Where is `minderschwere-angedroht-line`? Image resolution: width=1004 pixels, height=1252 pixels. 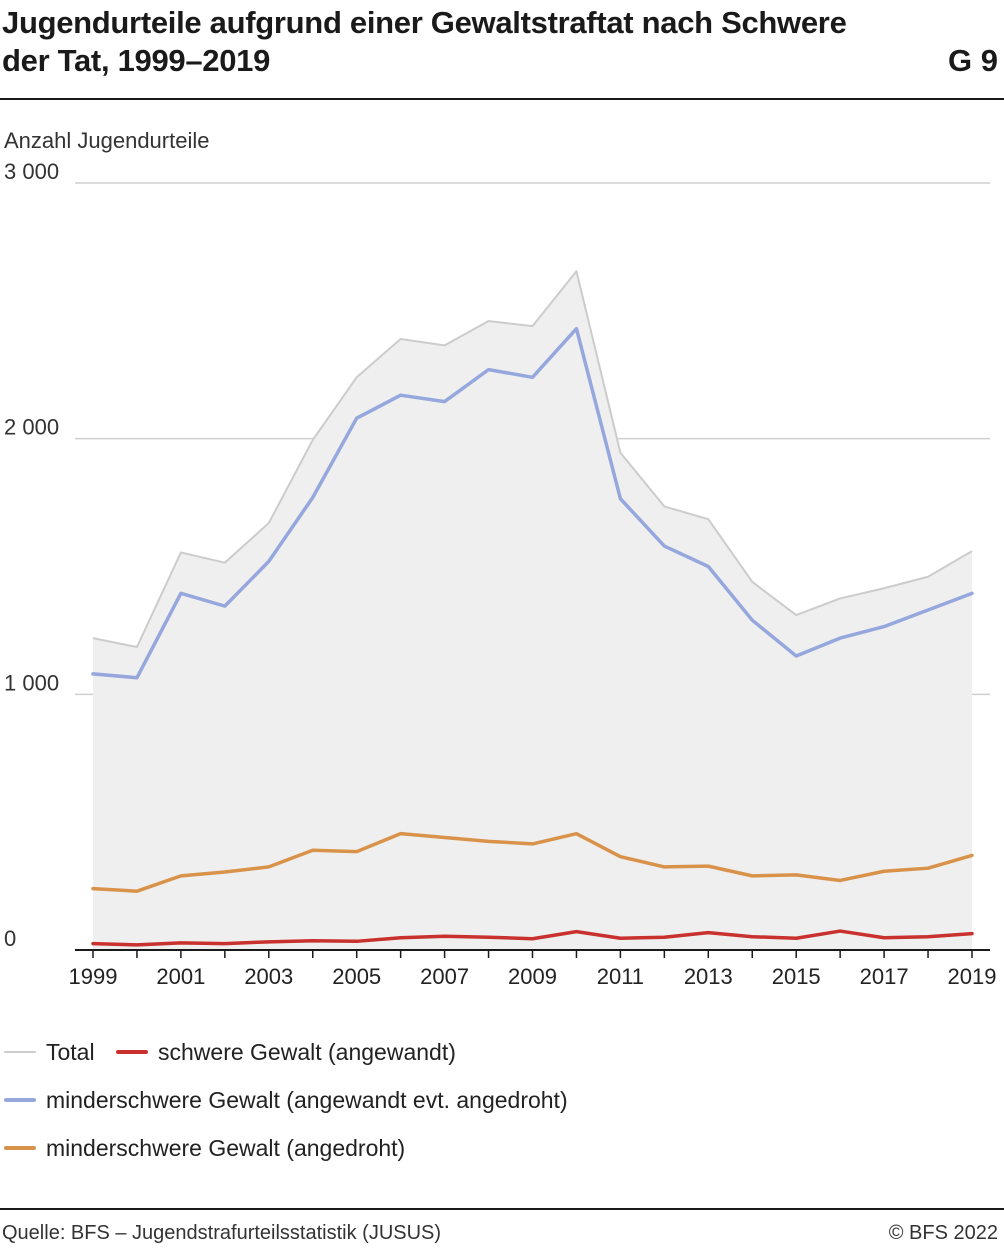
minderschwere-angedroht-line is located at coordinates (532, 862).